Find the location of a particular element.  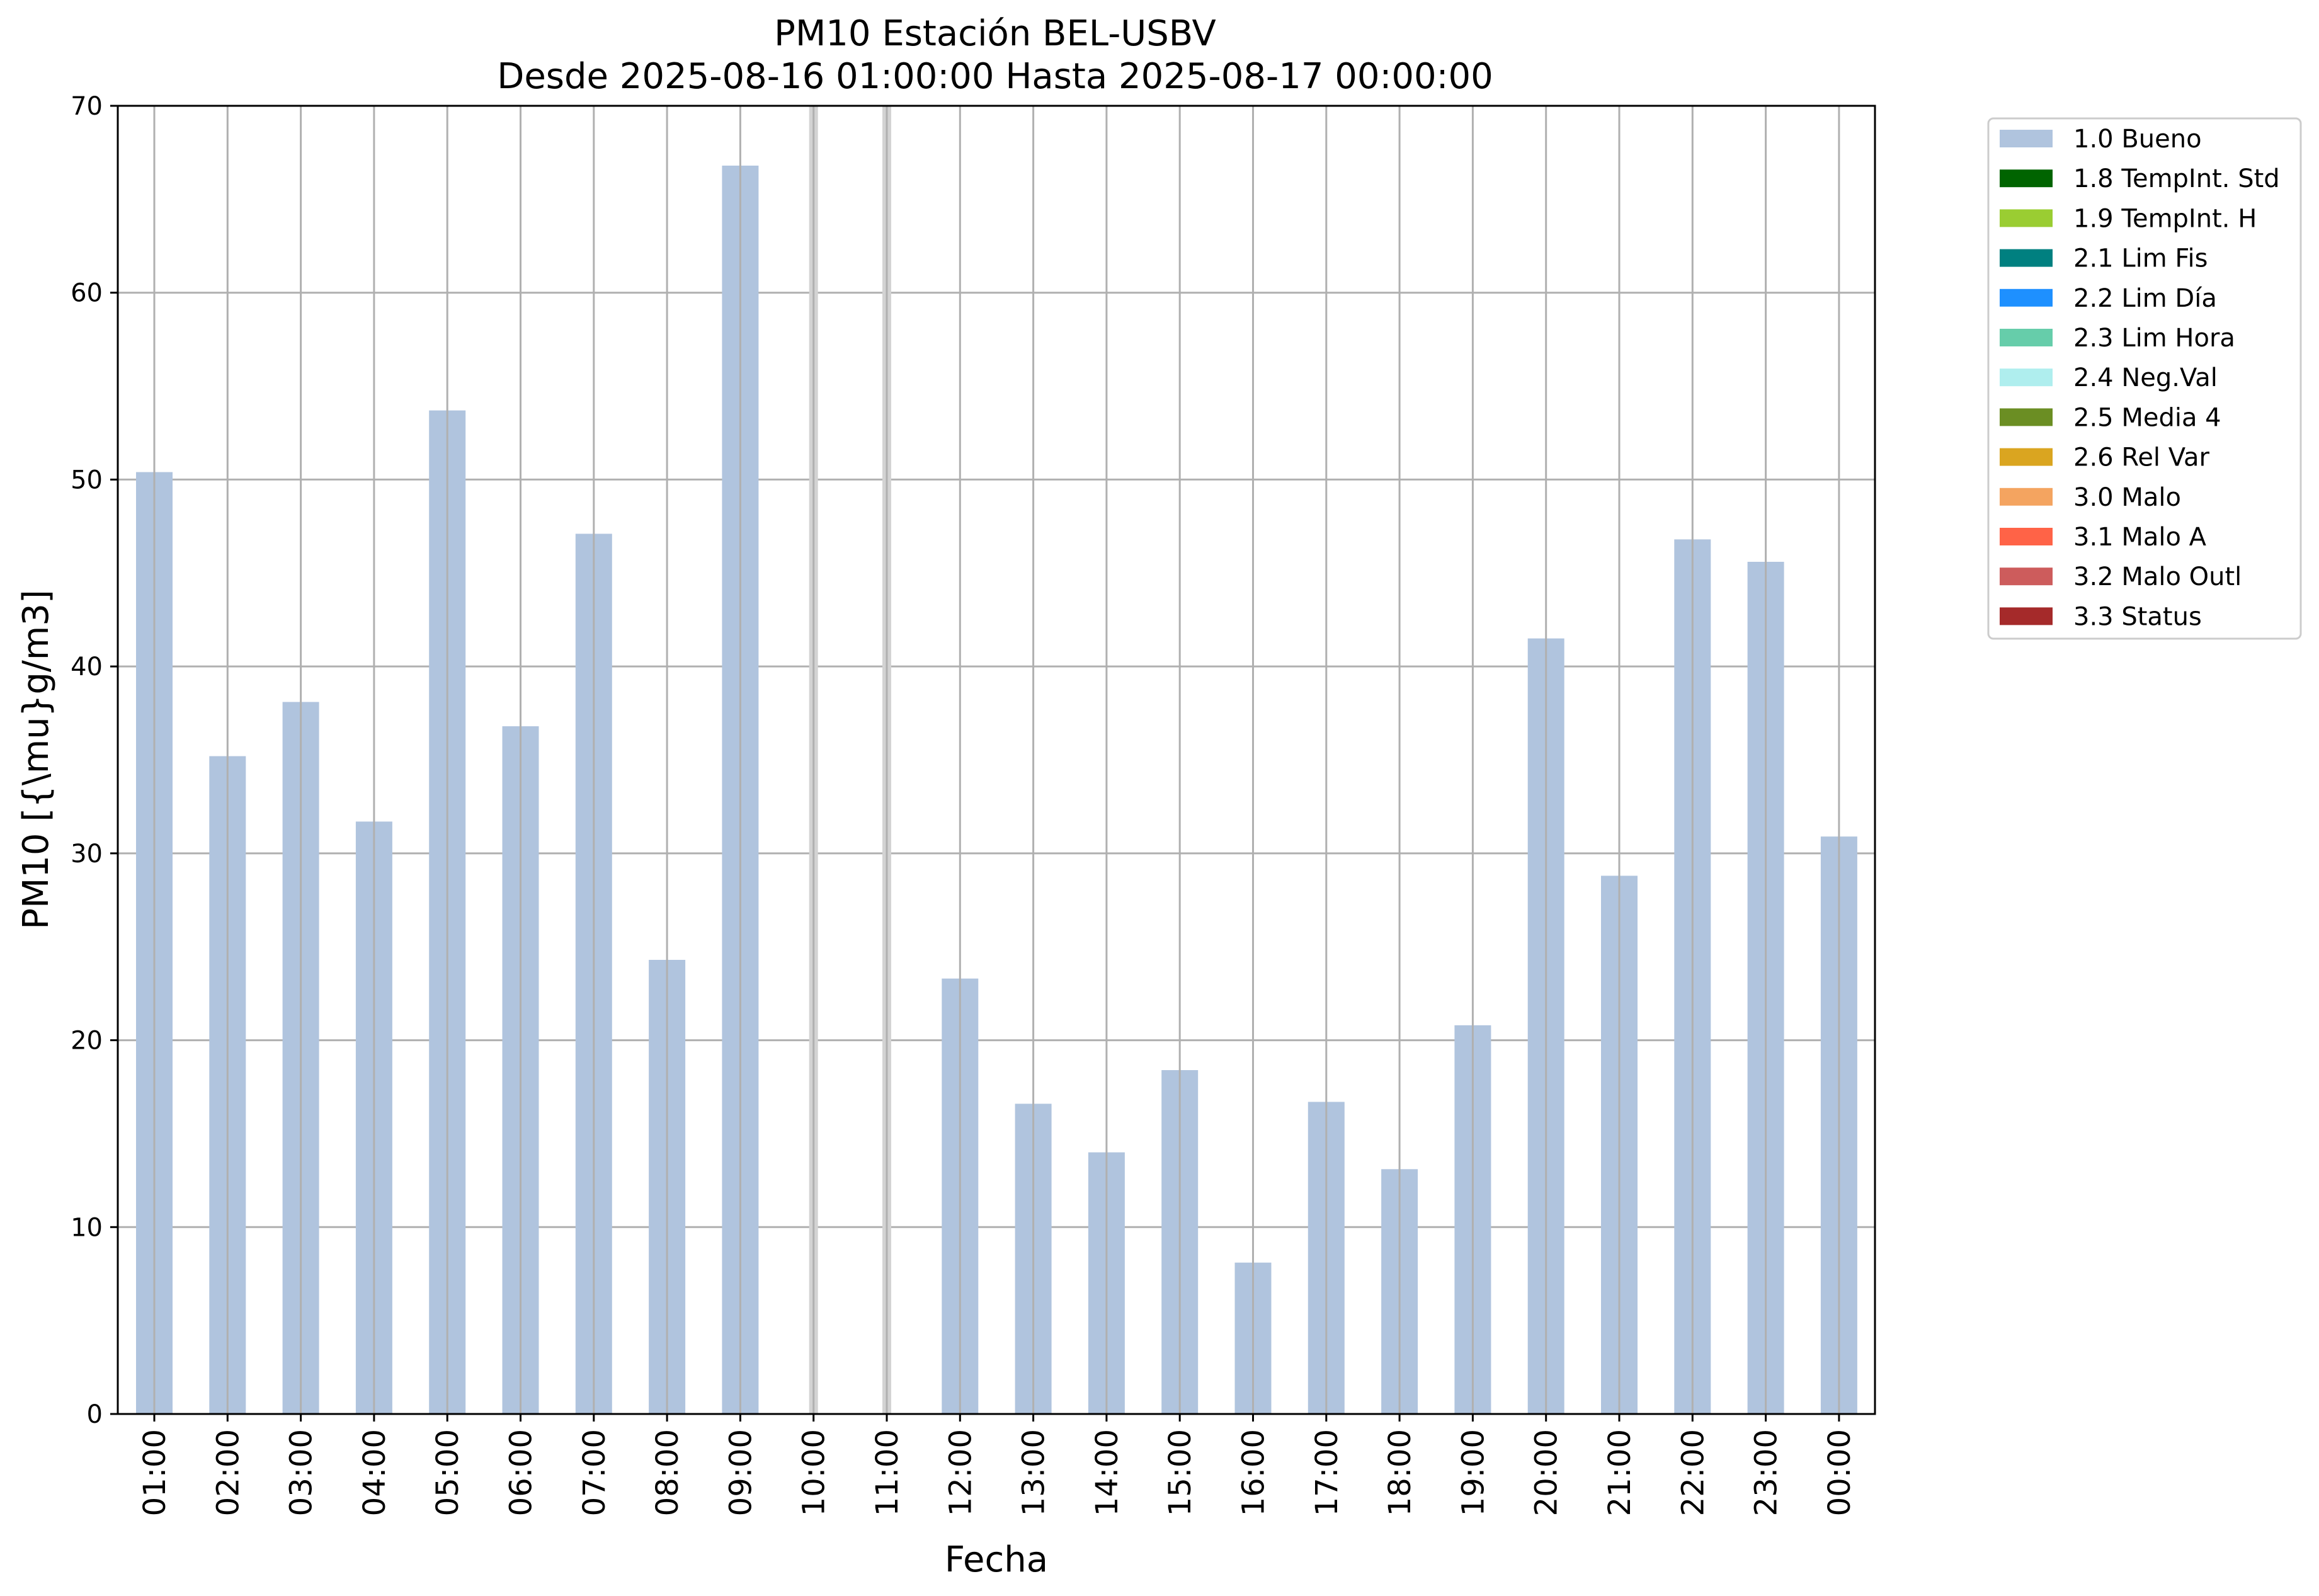

y-tick-label: 30 is located at coordinates (87, 854).